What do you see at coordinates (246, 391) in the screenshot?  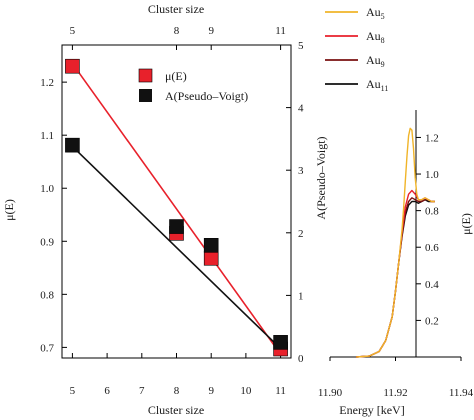 I see `bottom-tick-label: 10` at bounding box center [246, 391].